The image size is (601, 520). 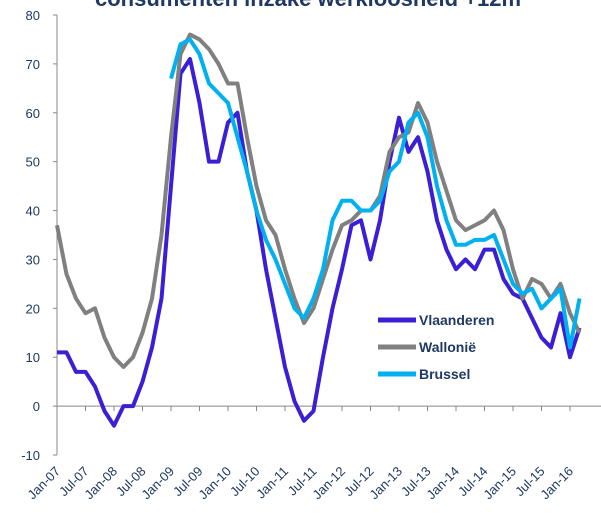 I want to click on legend-label: Brussel, so click(x=444, y=374).